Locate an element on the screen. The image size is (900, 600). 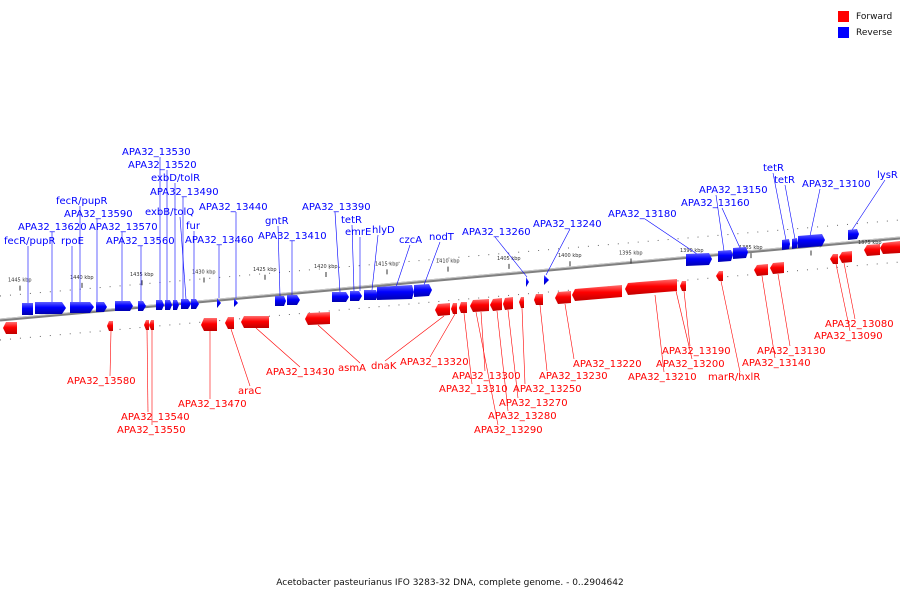
gene-label: APA32_13580 is located at coordinates (101, 381).